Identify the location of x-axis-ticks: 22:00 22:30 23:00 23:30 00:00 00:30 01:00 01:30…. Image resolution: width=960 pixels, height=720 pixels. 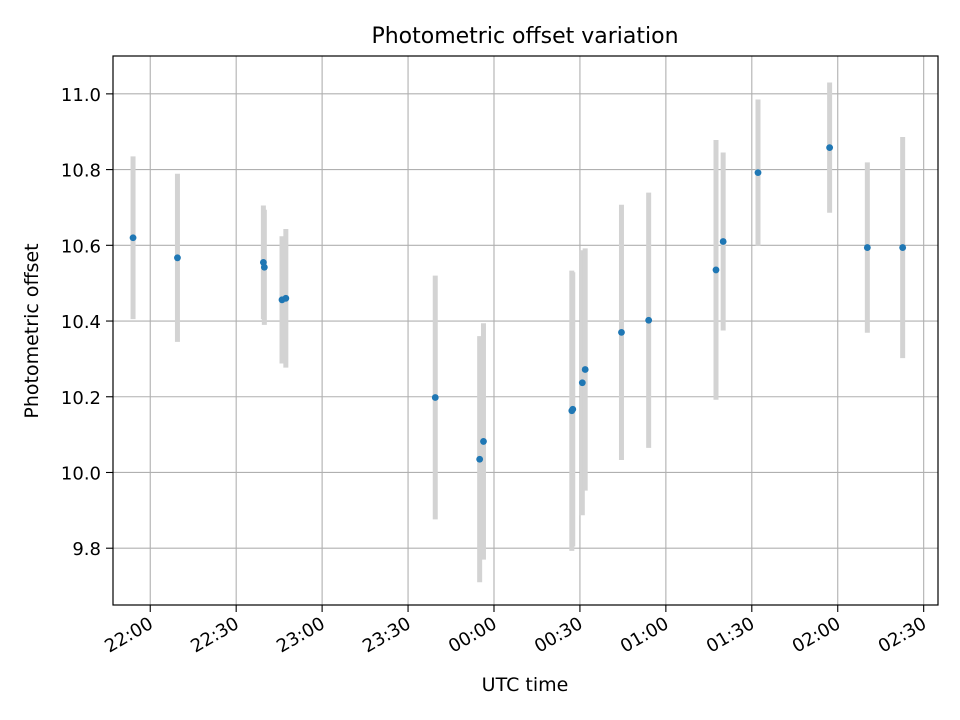
(515, 631).